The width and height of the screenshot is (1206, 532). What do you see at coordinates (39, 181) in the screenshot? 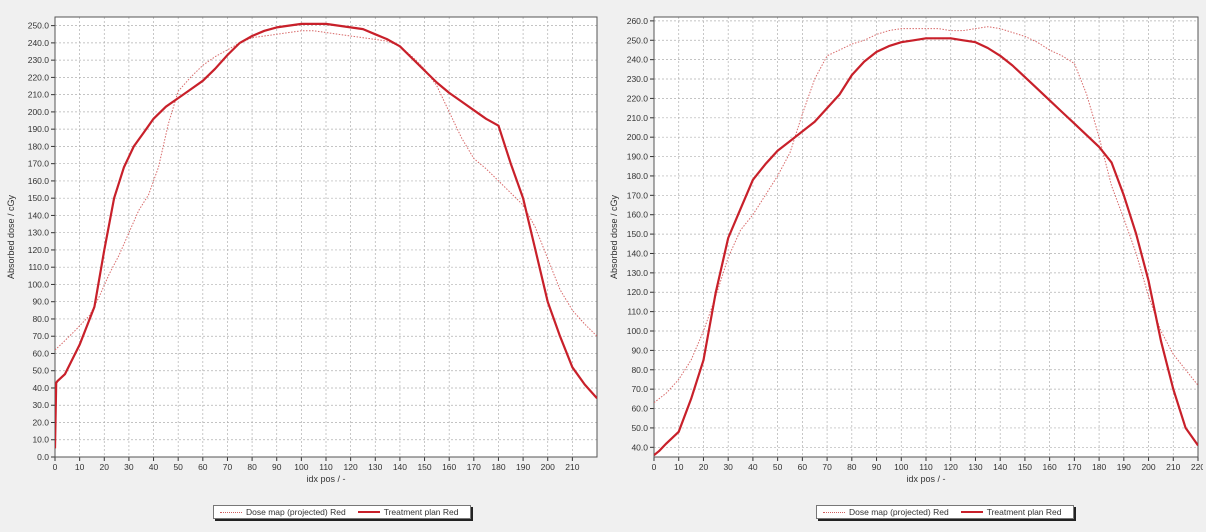
I see `y-tick-label: 160.0` at bounding box center [39, 181].